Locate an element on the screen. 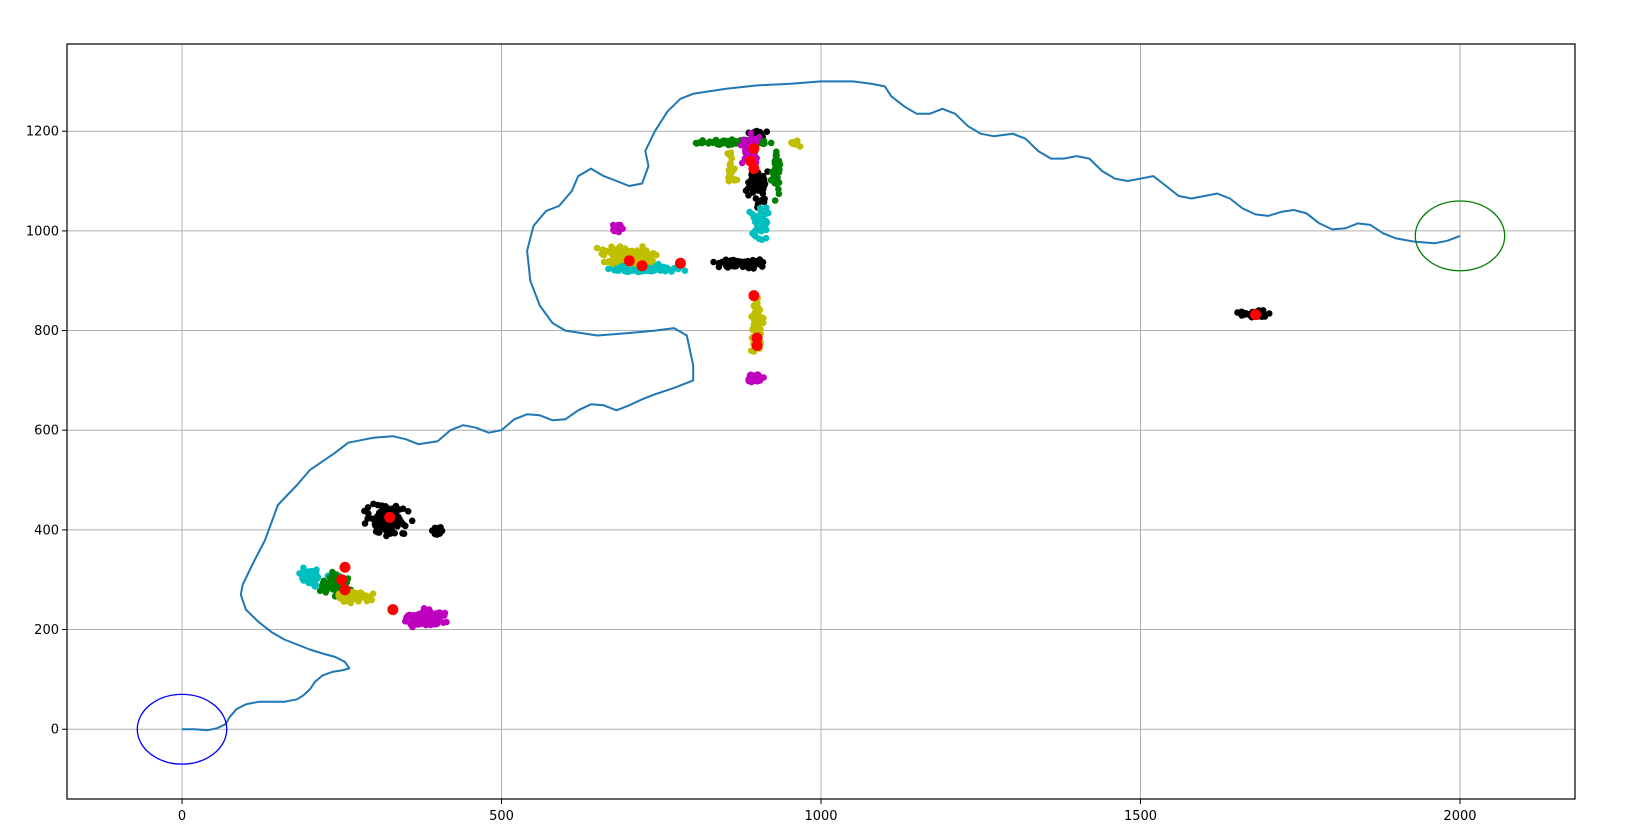 The width and height of the screenshot is (1631, 833). x-tick-label: 1500 is located at coordinates (1140, 816).